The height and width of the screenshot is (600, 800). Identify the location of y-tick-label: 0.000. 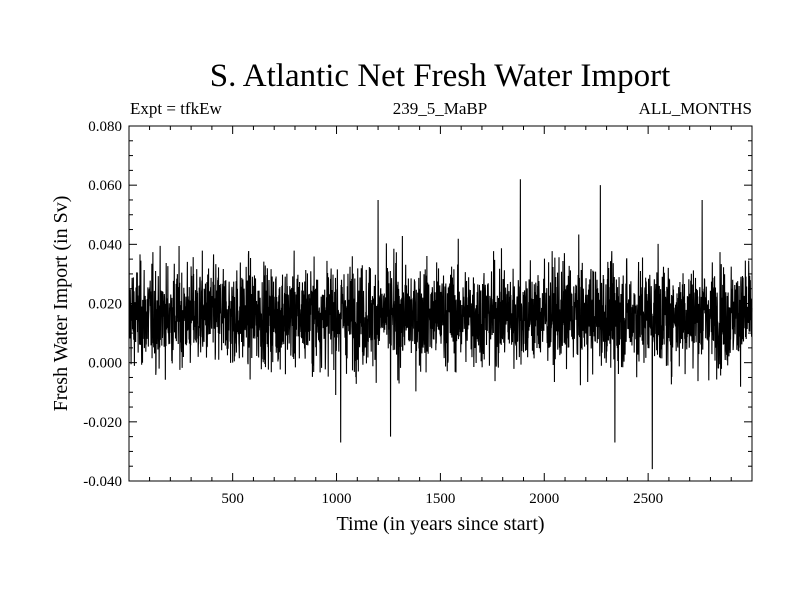
(105, 364).